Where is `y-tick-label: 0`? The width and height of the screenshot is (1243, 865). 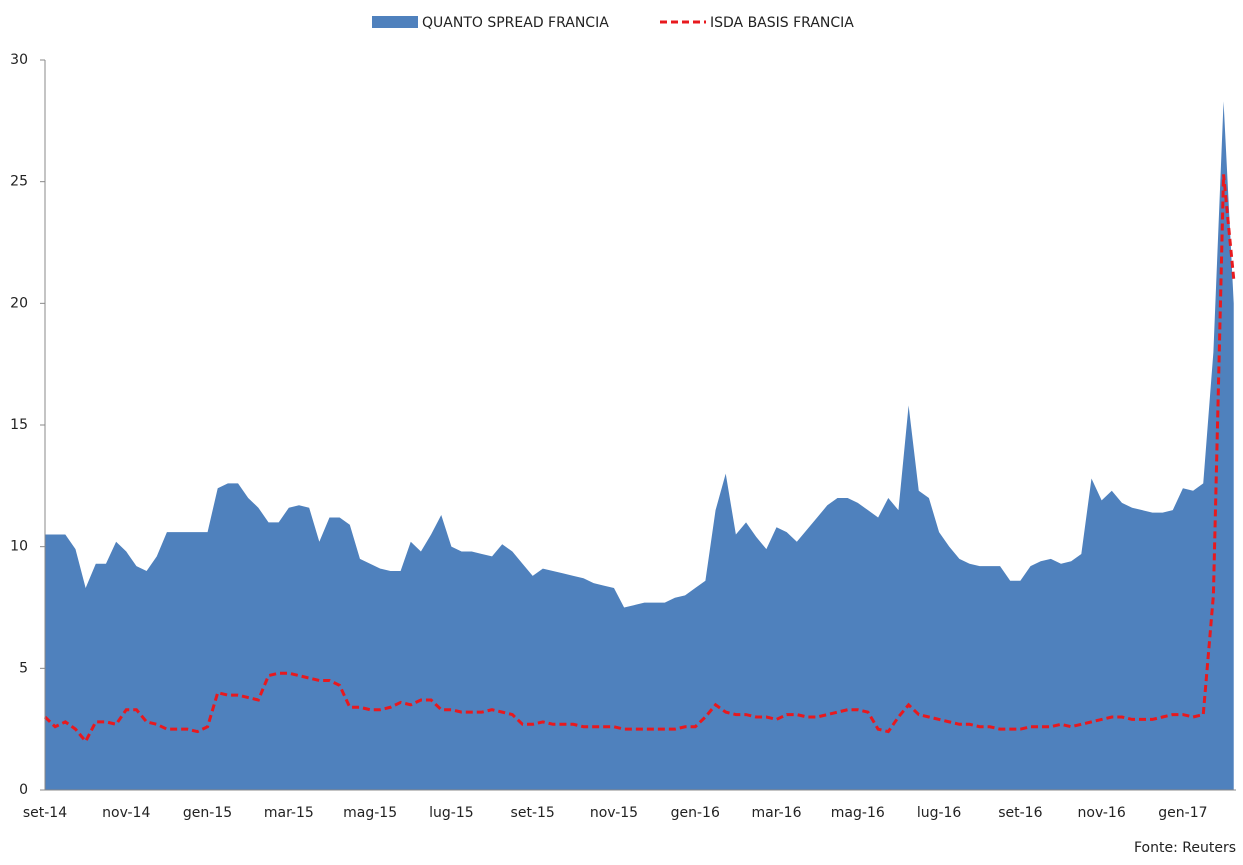 y-tick-label: 0 is located at coordinates (23, 790).